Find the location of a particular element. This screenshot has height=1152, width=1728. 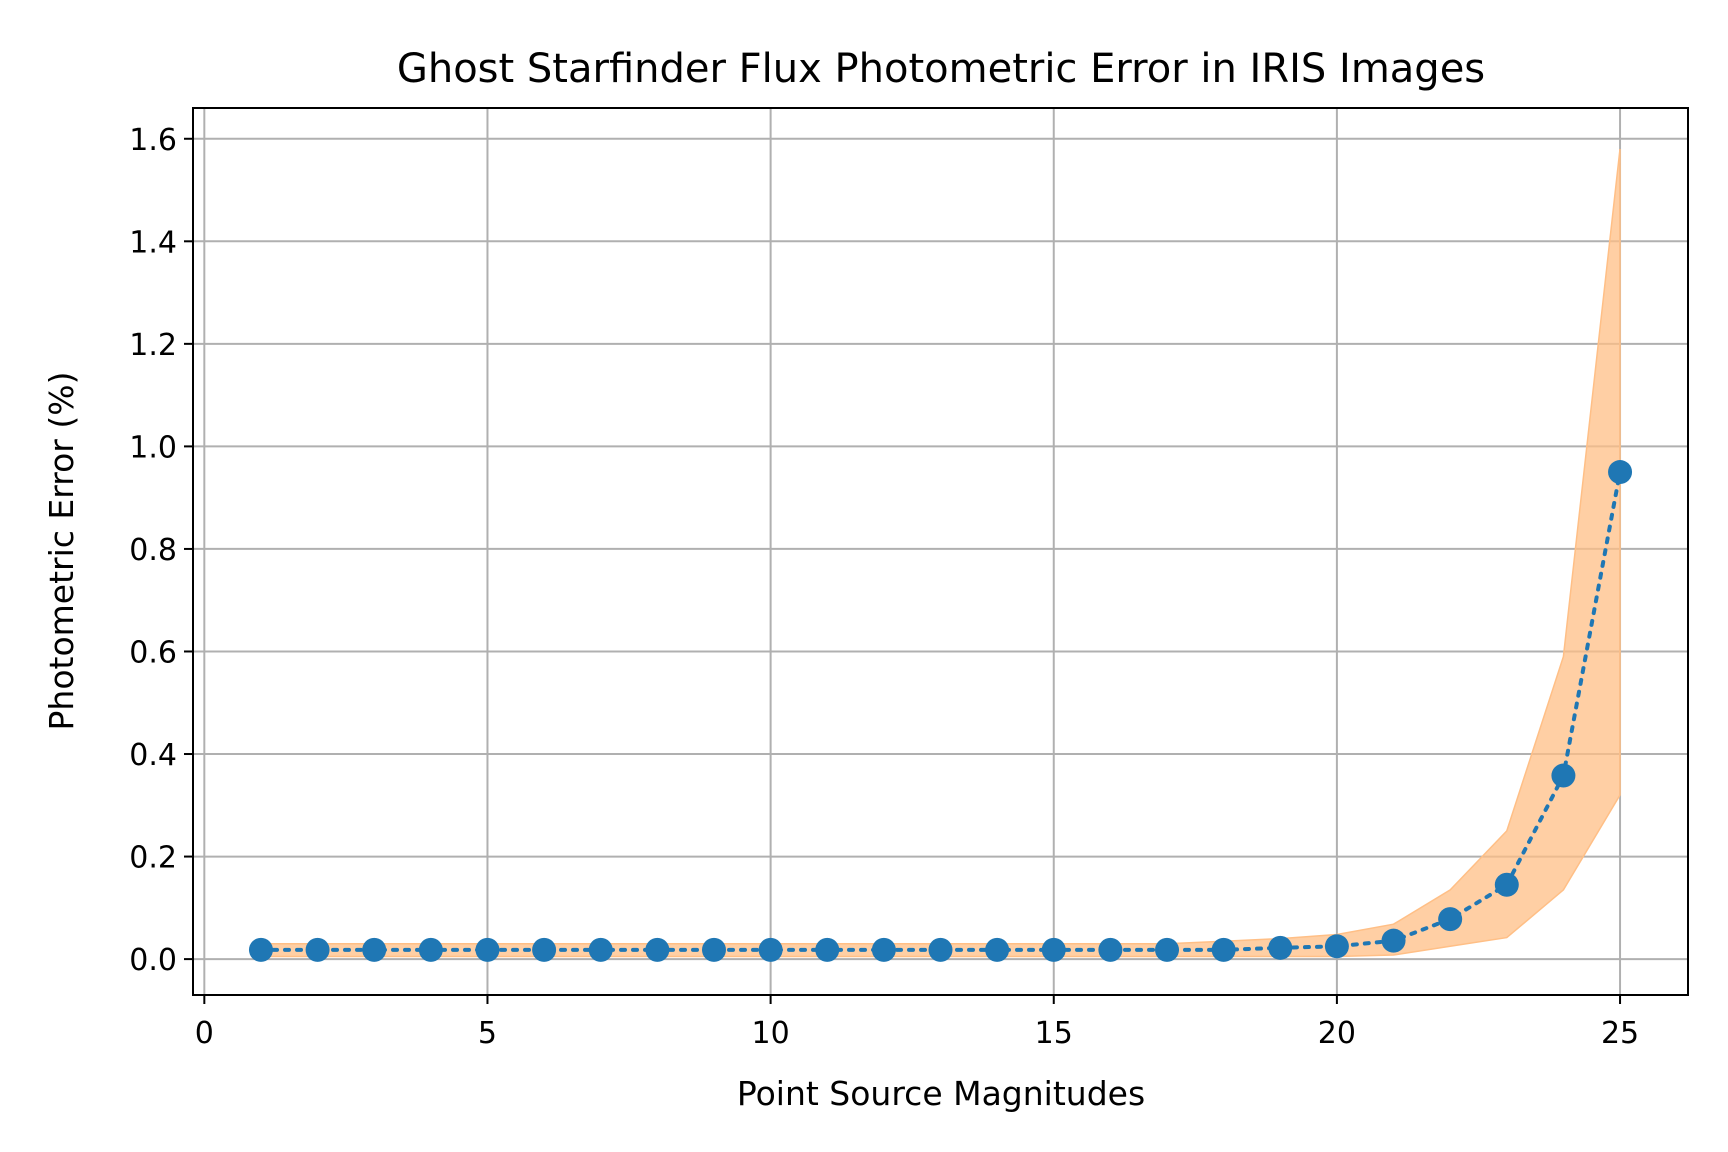

y-tick-label: 1.6 is located at coordinates (153, 140).